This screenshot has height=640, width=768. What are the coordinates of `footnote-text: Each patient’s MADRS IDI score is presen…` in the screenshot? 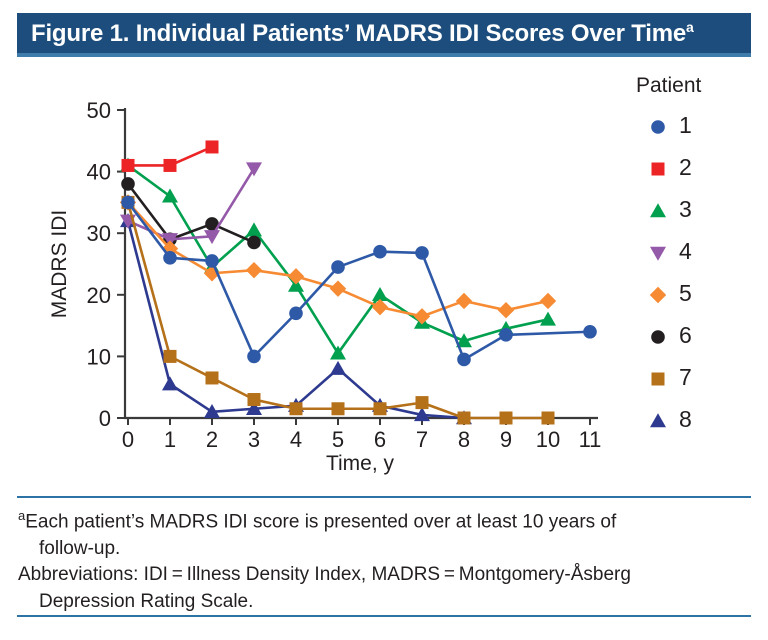 It's located at (321, 522).